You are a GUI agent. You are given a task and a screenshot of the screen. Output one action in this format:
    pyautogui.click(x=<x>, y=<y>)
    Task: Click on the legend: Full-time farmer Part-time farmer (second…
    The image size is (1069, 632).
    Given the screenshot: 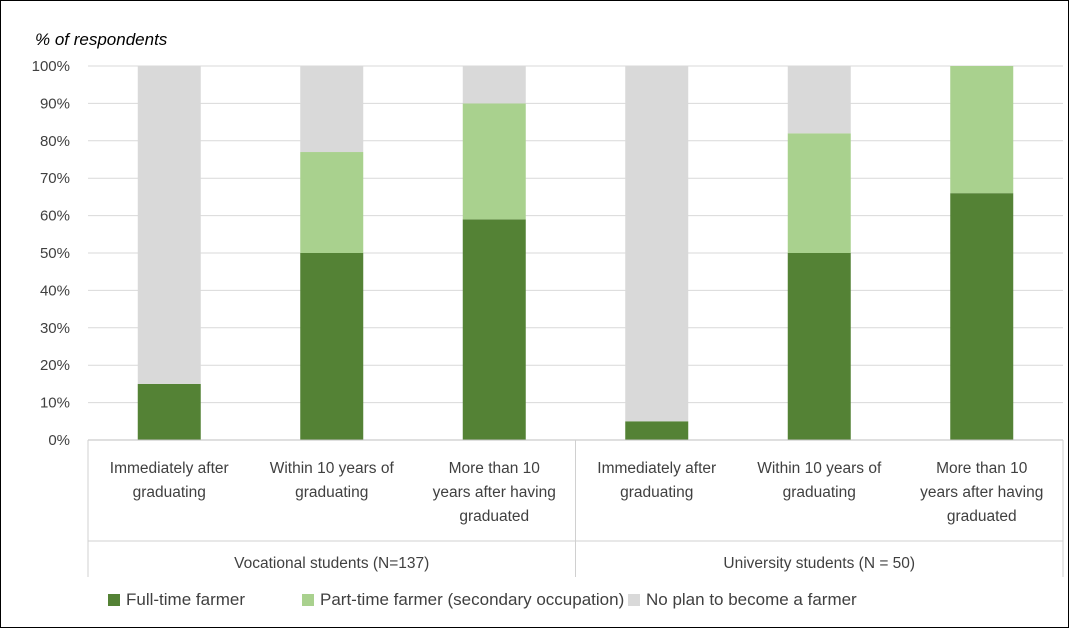 What is the action you would take?
    pyautogui.click(x=482, y=599)
    